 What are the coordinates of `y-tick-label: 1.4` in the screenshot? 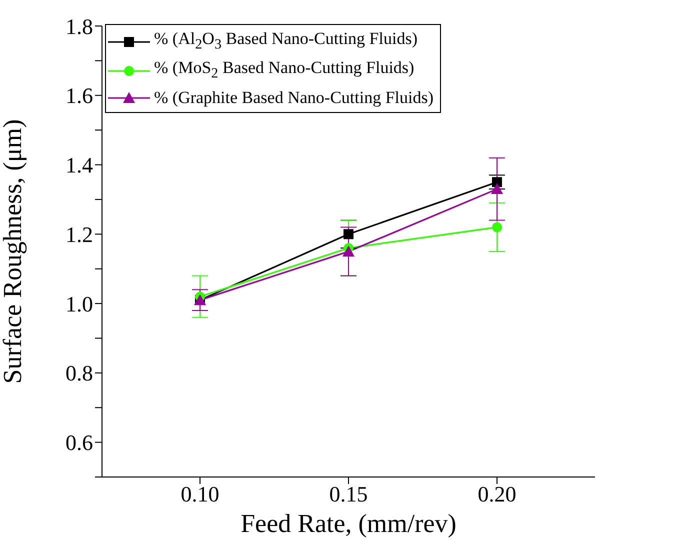 It's located at (79, 165).